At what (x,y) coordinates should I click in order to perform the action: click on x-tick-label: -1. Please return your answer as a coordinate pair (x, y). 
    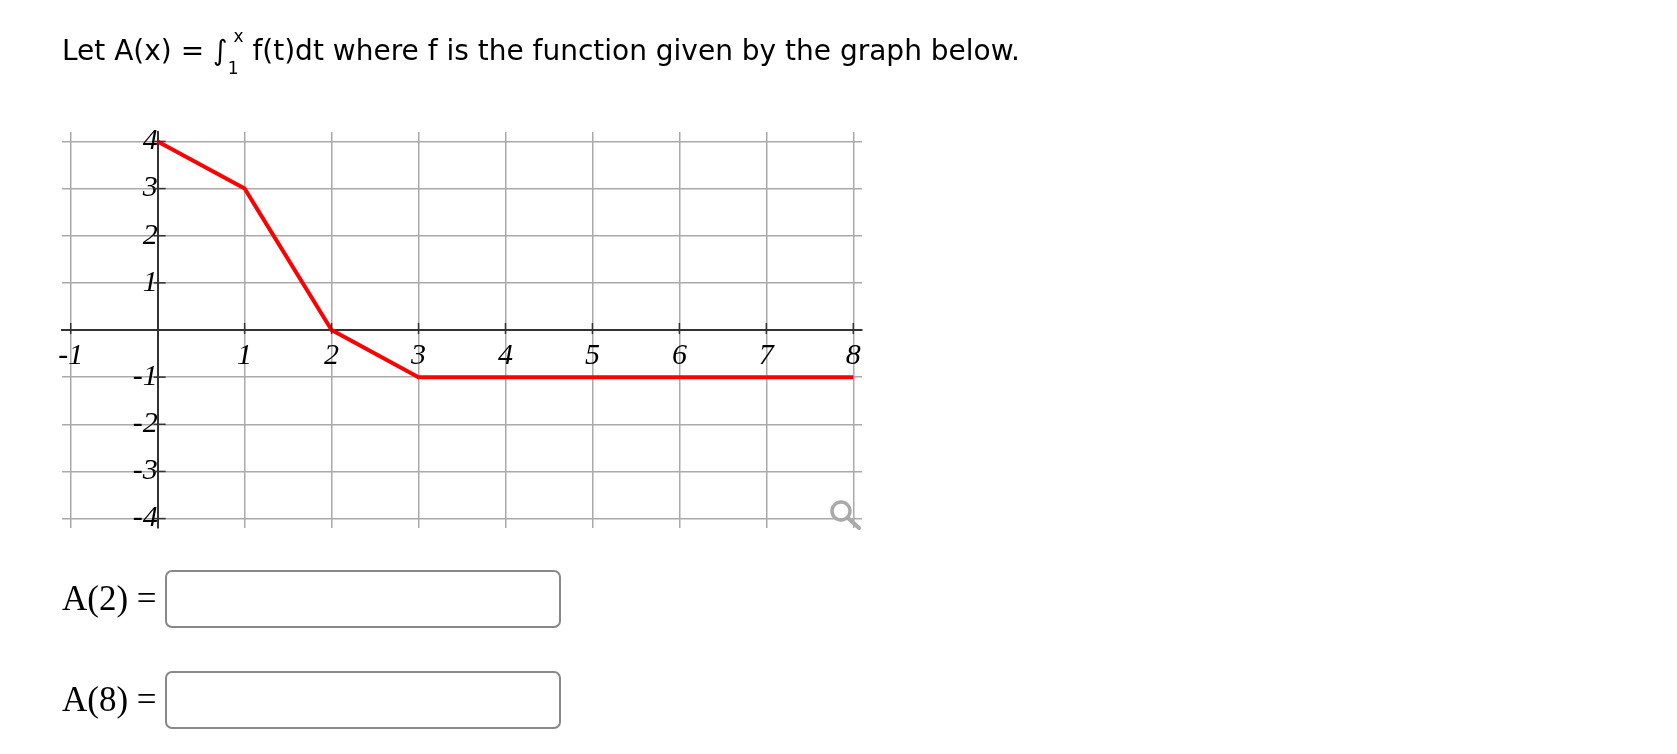
    Looking at the image, I should click on (71, 353).